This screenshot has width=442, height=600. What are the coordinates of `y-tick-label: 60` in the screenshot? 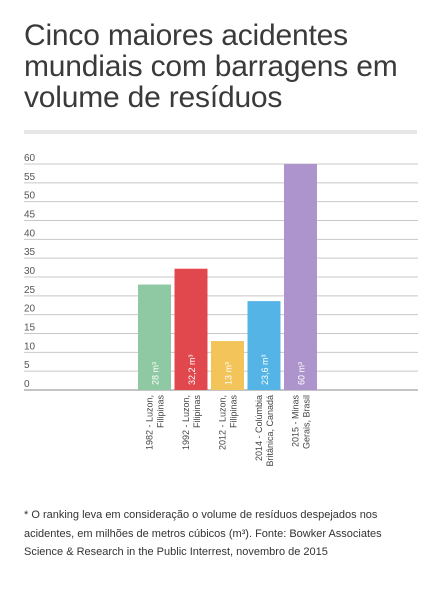 It's located at (30, 158).